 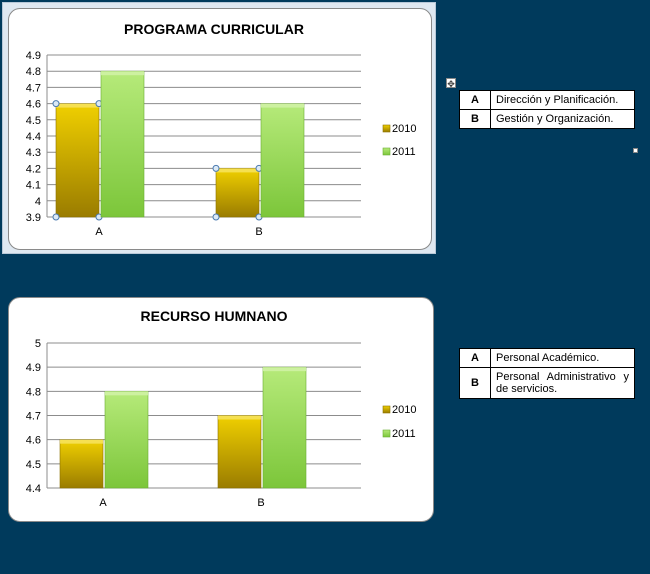 What do you see at coordinates (562, 358) in the screenshot?
I see `table-text-cell: Personal Académico.` at bounding box center [562, 358].